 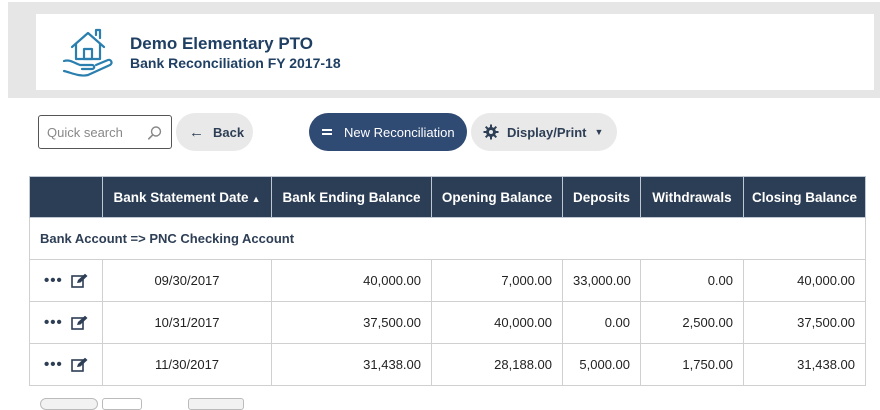 What do you see at coordinates (497, 322) in the screenshot?
I see `cell-opening-balance: 40,000.00` at bounding box center [497, 322].